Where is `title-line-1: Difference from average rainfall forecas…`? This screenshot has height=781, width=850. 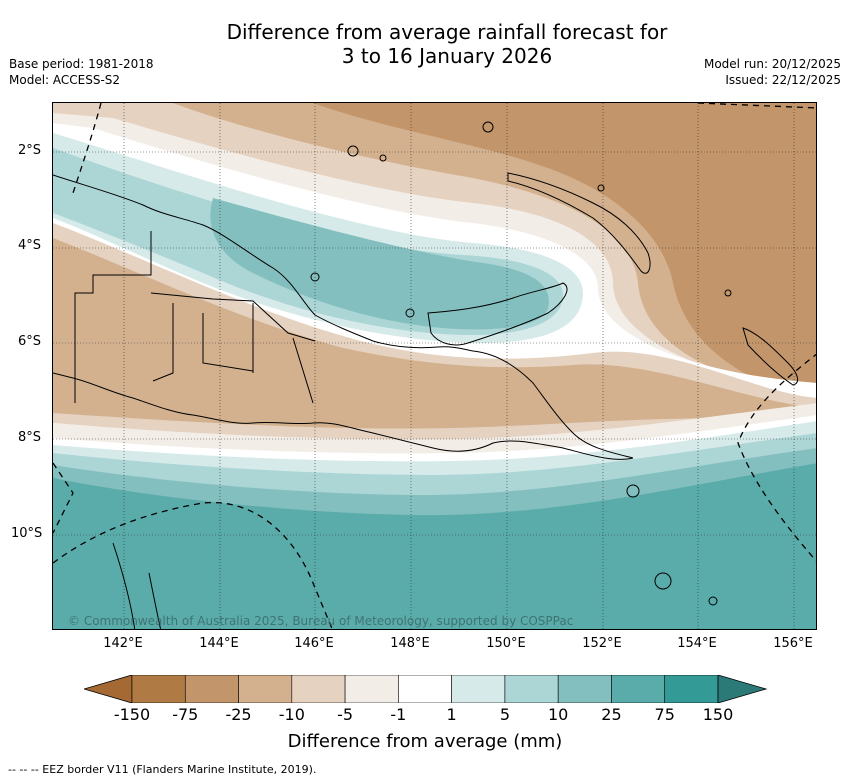 title-line-1: Difference from average rainfall forecas… is located at coordinates (447, 32).